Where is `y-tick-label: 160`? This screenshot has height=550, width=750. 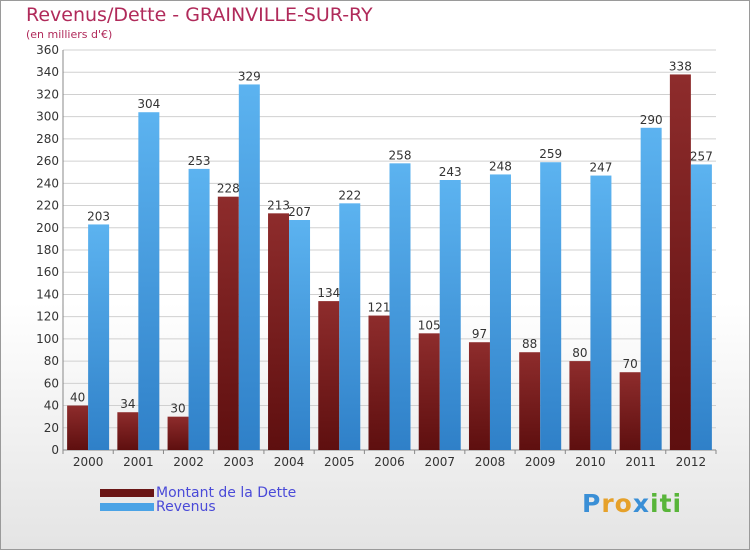 y-tick-label: 160 is located at coordinates (47, 272).